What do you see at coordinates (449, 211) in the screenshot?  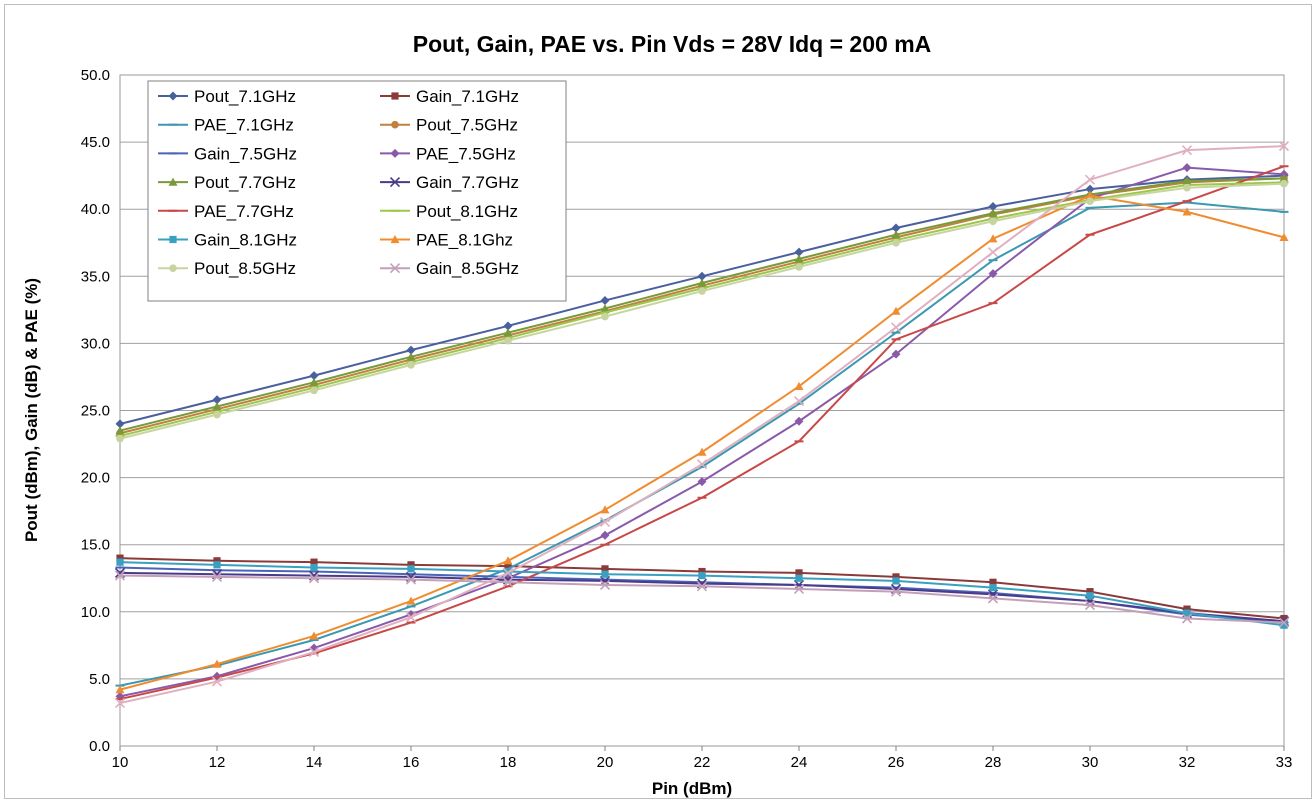 I see `legend-entry: Pout_8.1GHz` at bounding box center [449, 211].